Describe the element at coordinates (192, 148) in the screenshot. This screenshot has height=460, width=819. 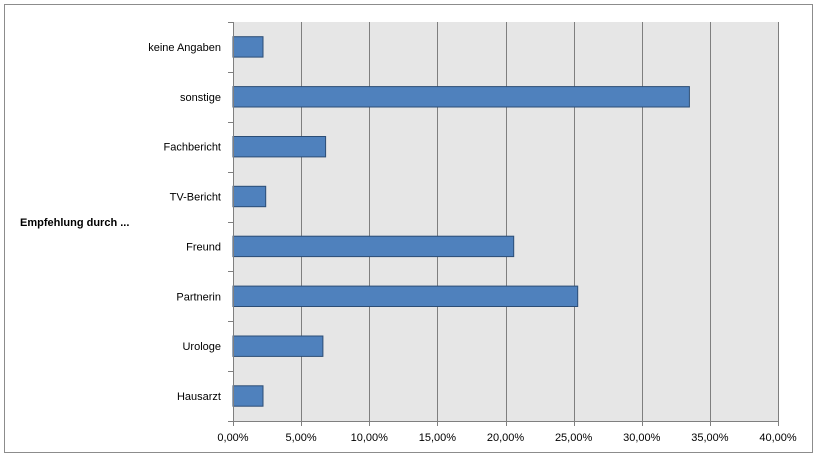
I see `category-label: Fachbericht` at that location.